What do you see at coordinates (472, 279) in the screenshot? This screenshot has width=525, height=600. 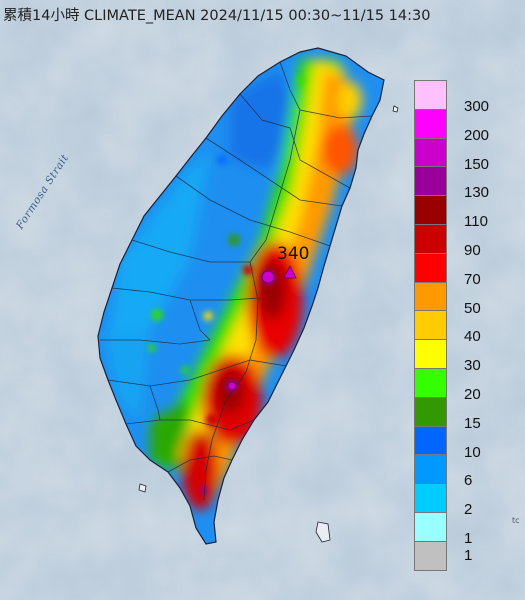 I see `legend-label: 70` at bounding box center [472, 279].